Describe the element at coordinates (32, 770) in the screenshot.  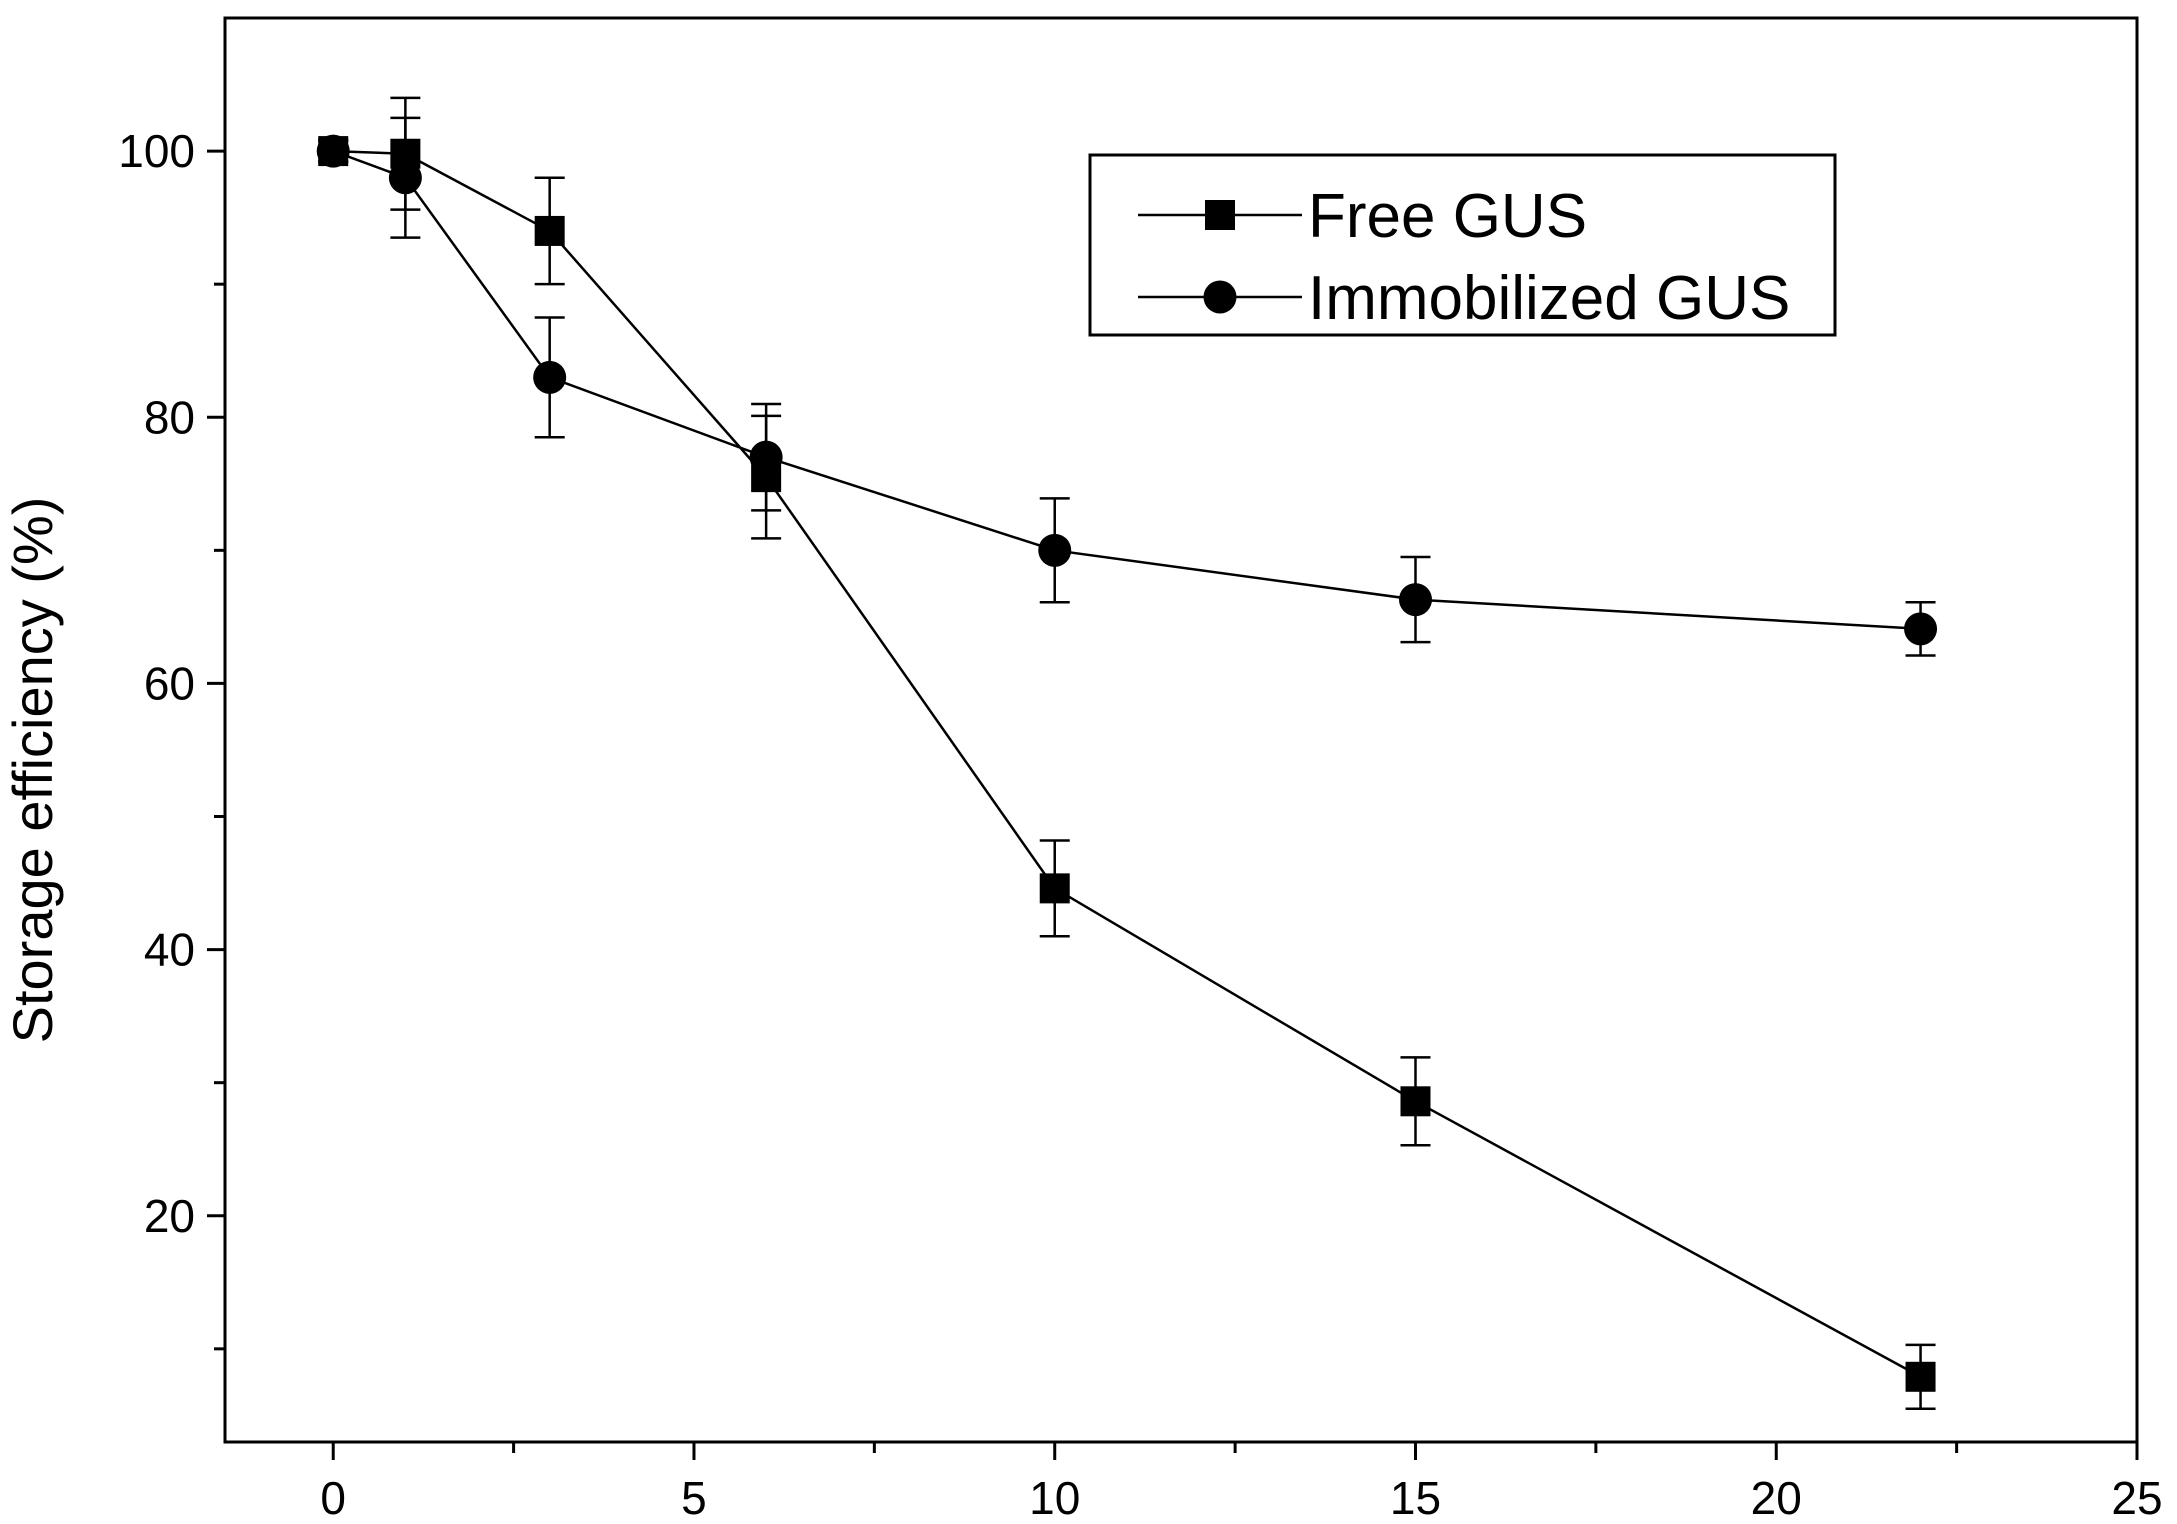
I see `y-axis-title: Storage efficiency (%)` at that location.